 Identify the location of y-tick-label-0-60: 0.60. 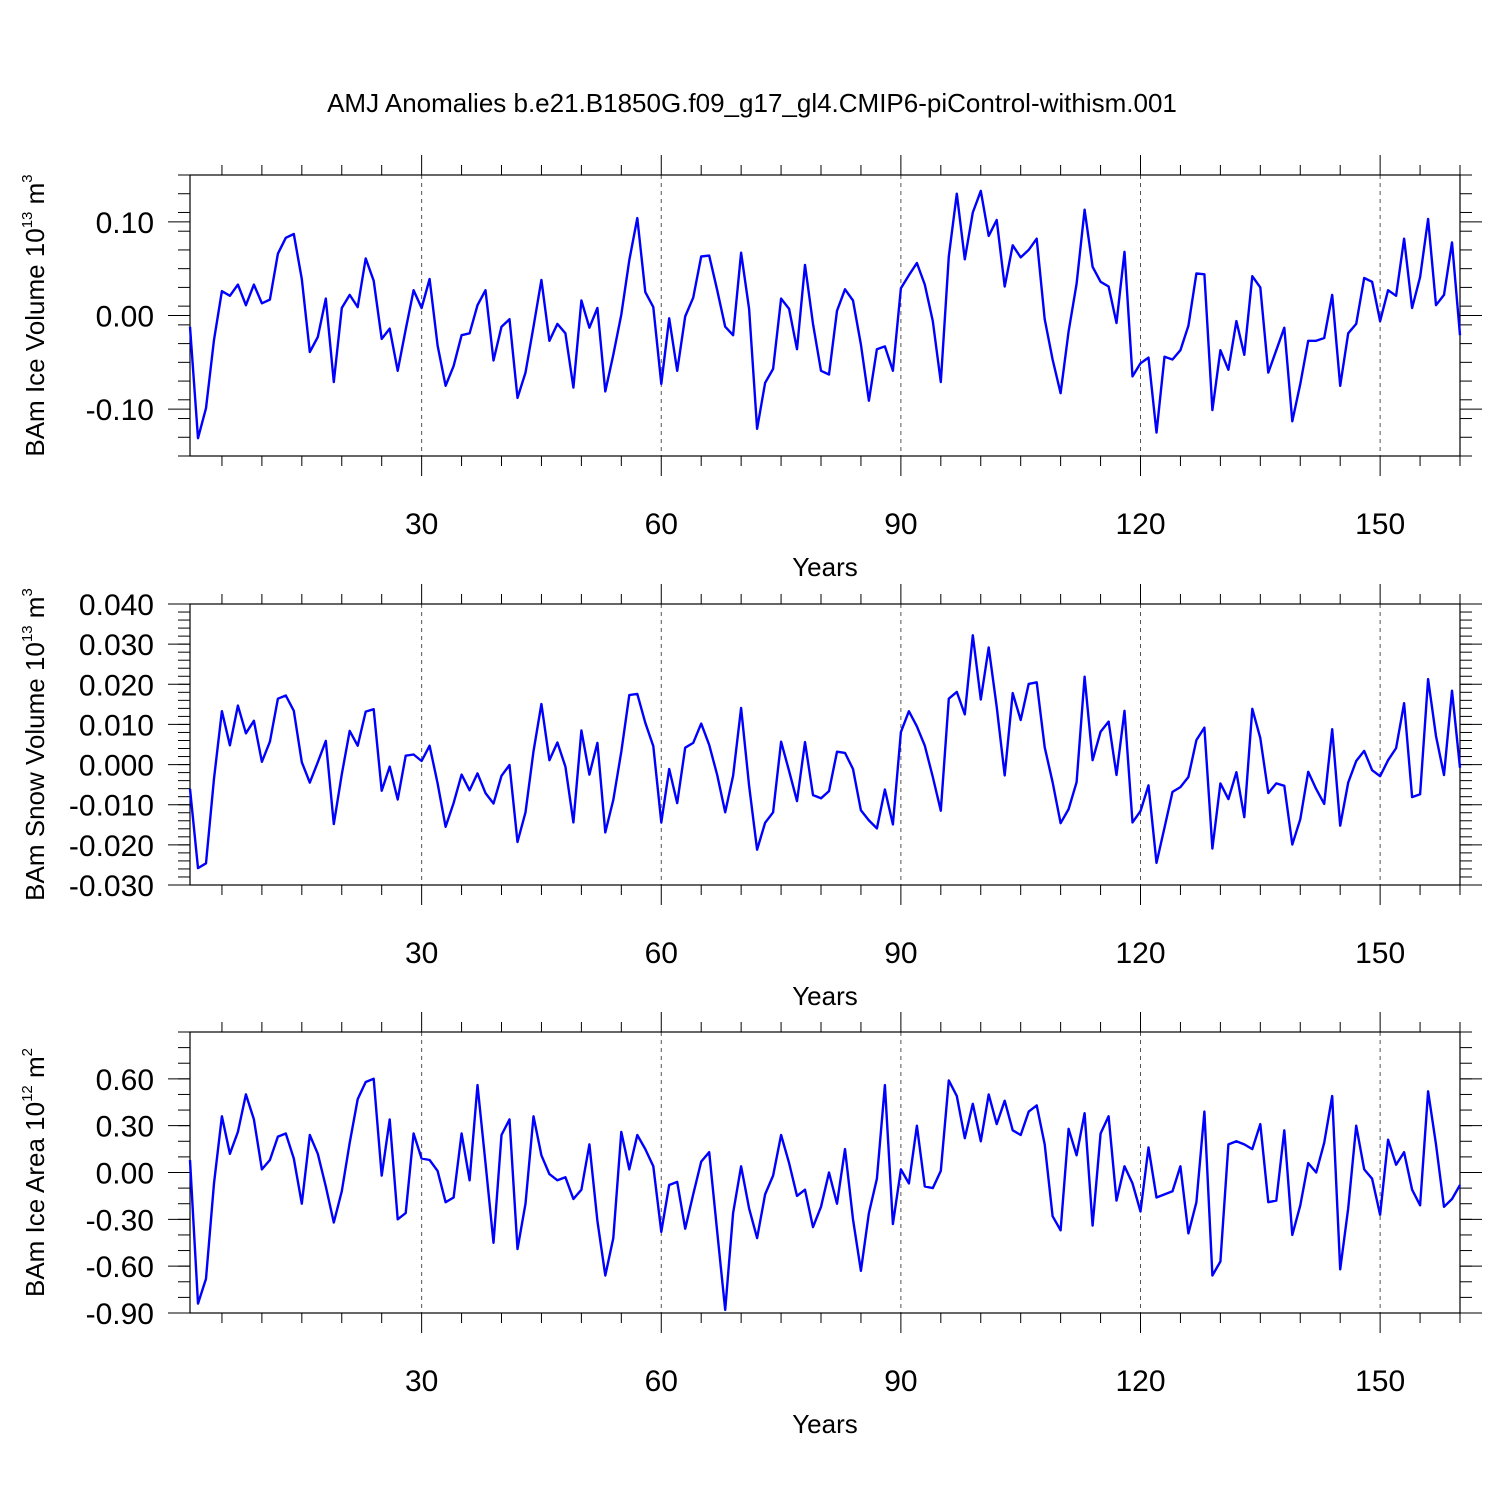
(125, 1080).